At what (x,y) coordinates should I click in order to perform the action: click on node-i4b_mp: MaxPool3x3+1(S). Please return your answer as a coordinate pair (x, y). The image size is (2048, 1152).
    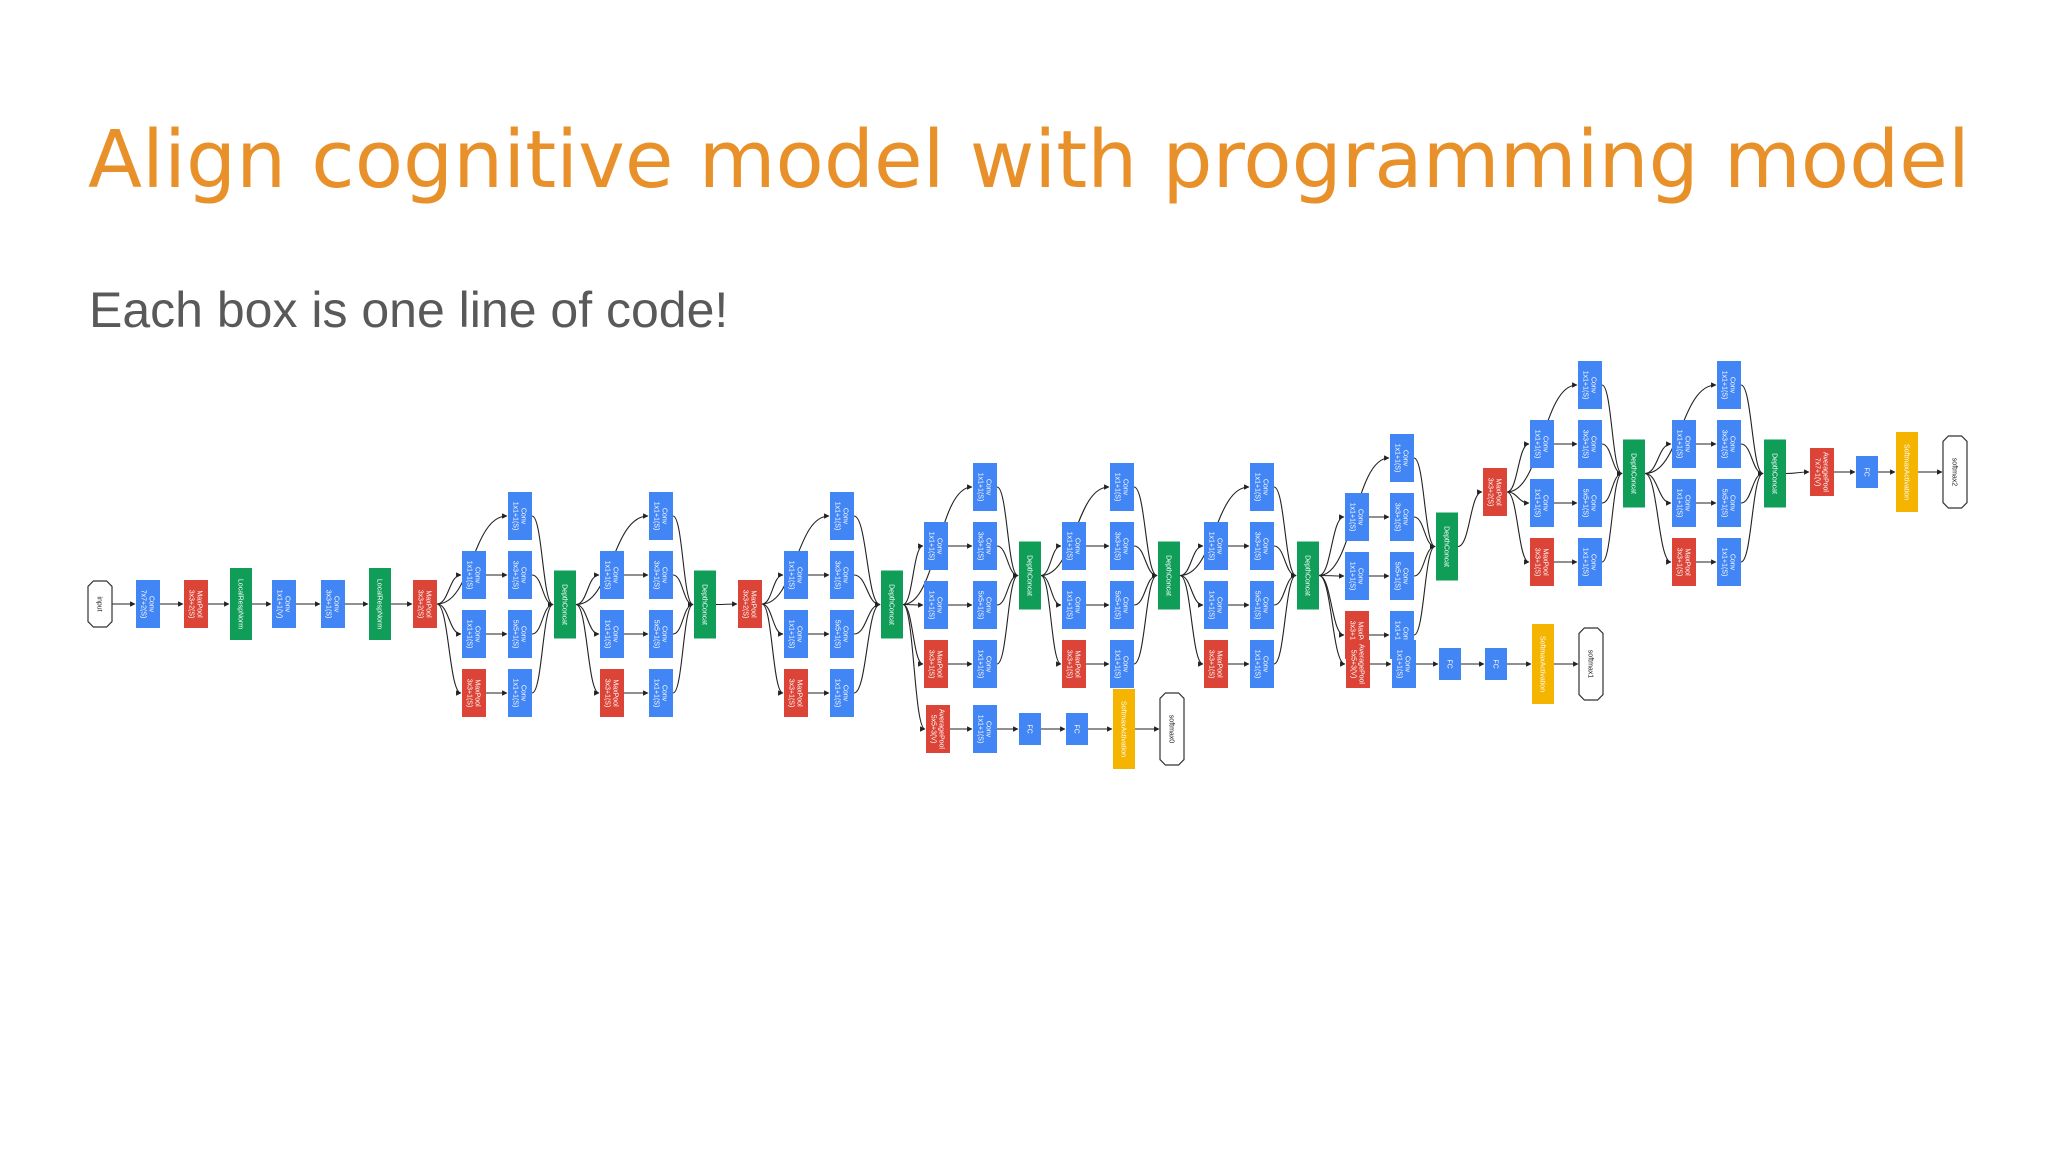
    Looking at the image, I should click on (936, 664).